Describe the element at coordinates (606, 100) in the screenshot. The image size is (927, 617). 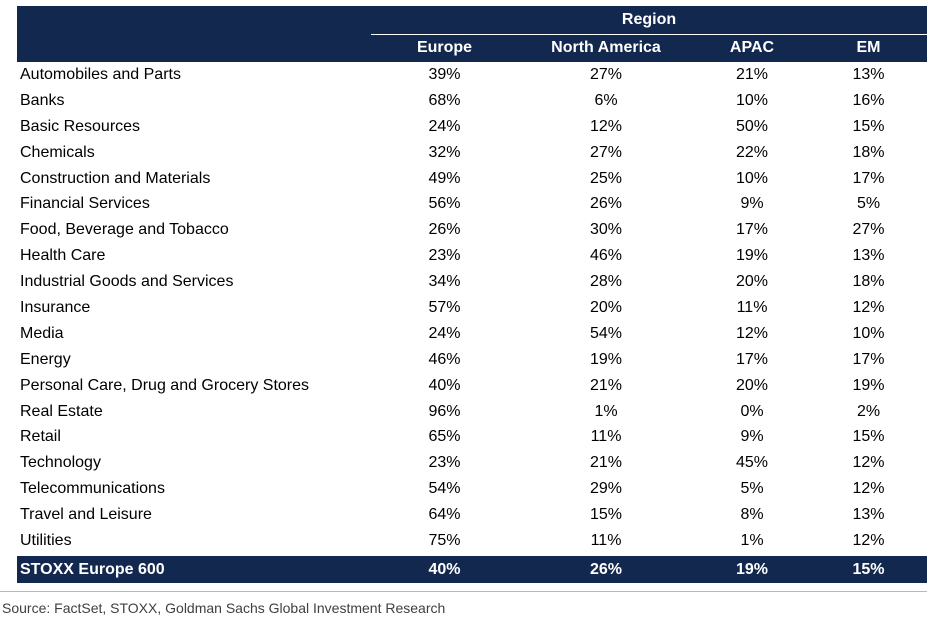
I see `cell-north-america: 6%` at that location.